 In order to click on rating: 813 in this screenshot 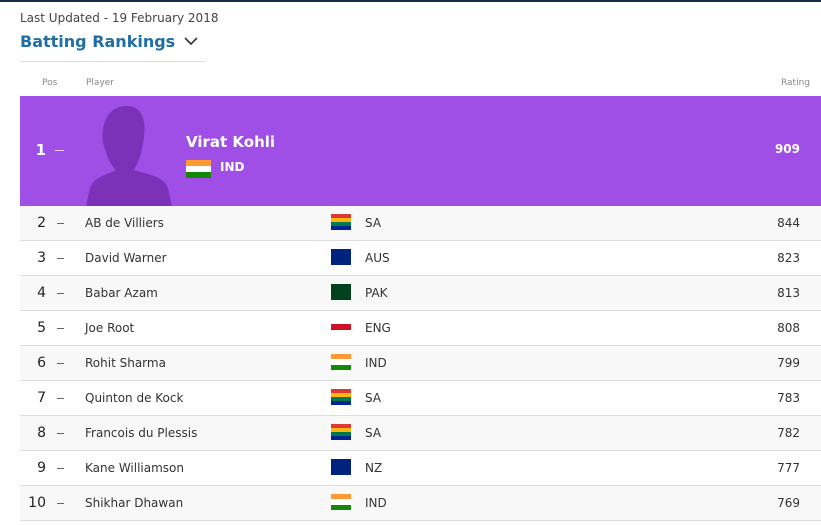, I will do `click(788, 293)`.